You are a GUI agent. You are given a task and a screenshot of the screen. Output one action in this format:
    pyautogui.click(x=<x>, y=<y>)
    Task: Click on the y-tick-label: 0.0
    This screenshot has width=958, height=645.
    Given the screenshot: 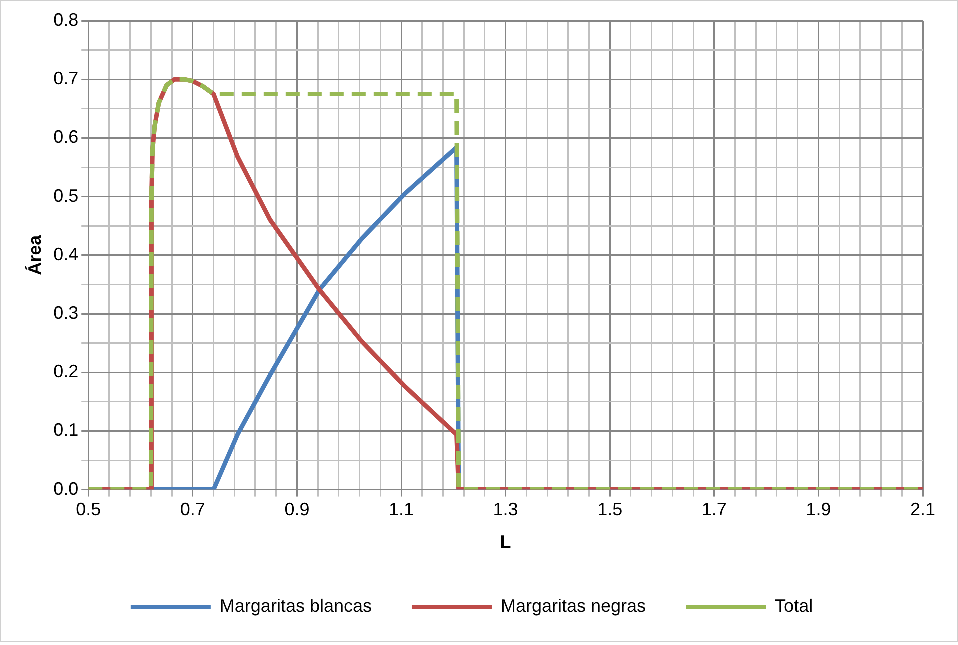 What is the action you would take?
    pyautogui.click(x=66, y=488)
    